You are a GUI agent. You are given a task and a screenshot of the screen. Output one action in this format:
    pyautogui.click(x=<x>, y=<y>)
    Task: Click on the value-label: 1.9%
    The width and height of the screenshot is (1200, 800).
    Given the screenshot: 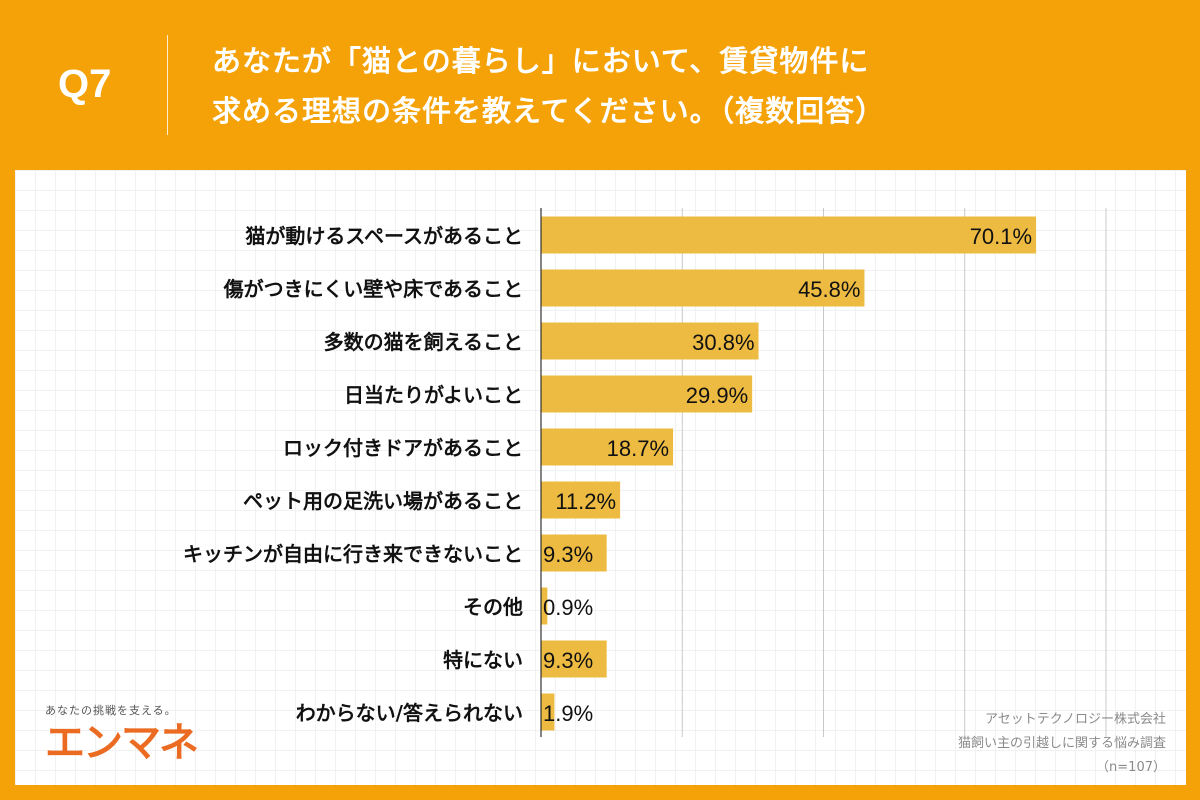 What is the action you would take?
    pyautogui.click(x=568, y=713)
    